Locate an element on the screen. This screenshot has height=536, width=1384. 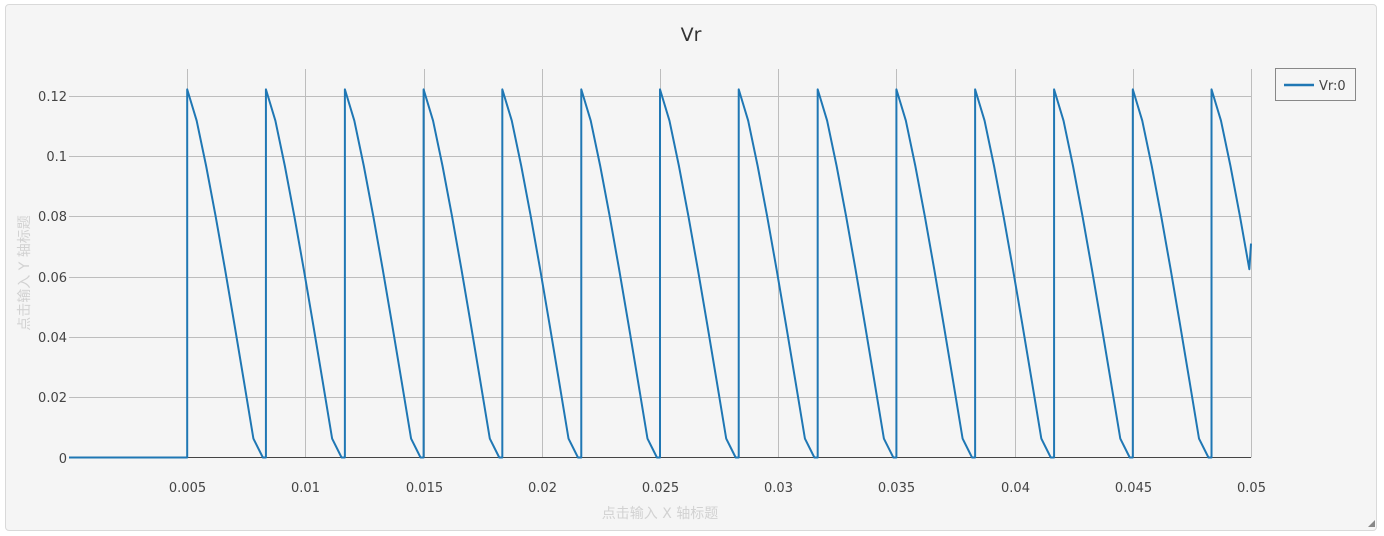
chart-title: Vr is located at coordinates (691, 35).